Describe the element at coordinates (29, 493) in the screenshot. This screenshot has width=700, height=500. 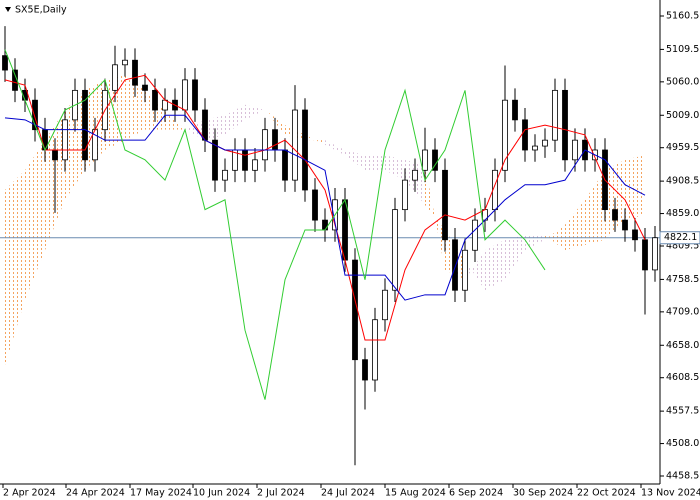
I see `x-tick-label: 2 Apr 2024` at that location.